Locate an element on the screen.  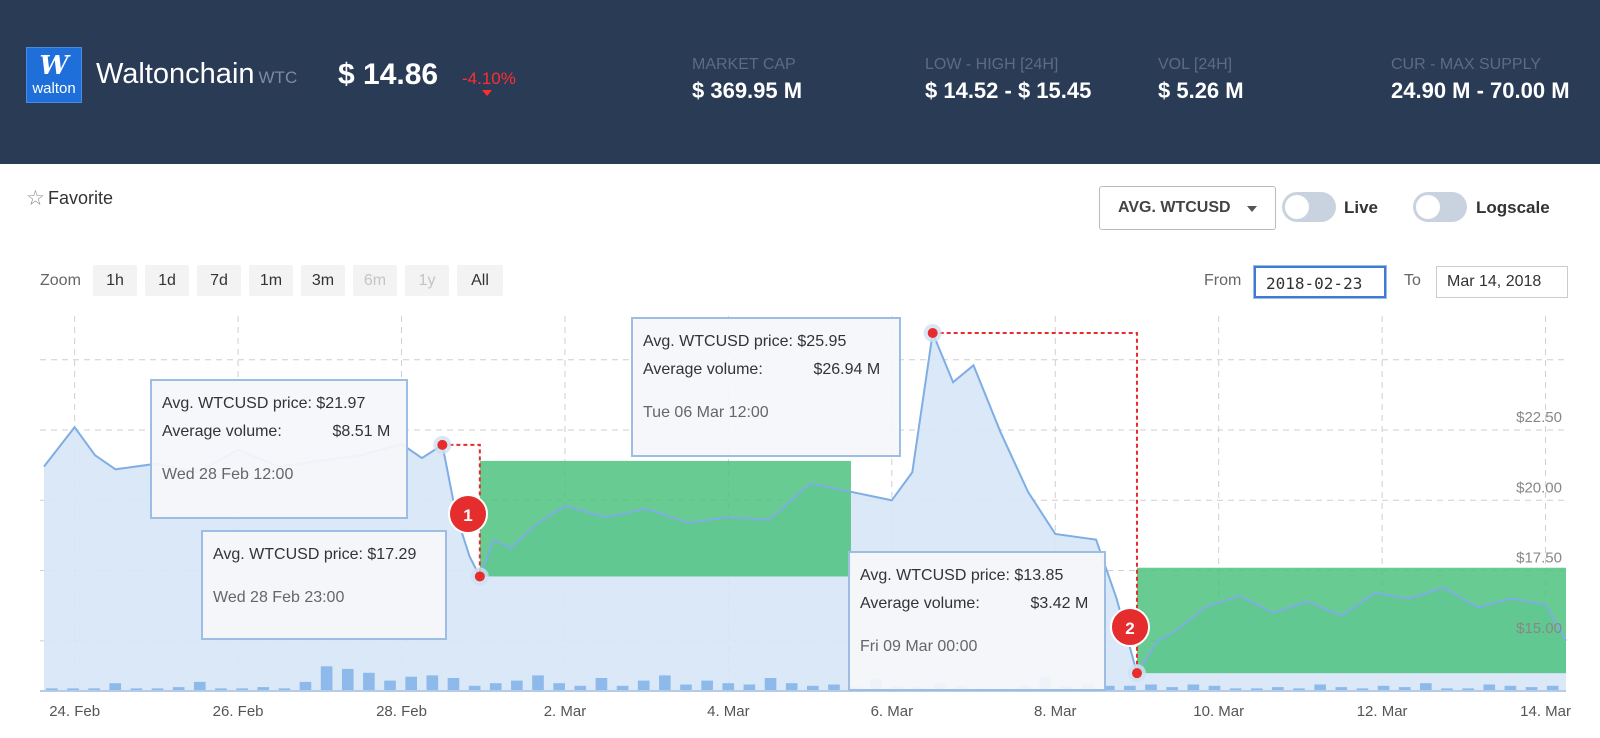
zoom-3m-button: 3m is located at coordinates (323, 280).